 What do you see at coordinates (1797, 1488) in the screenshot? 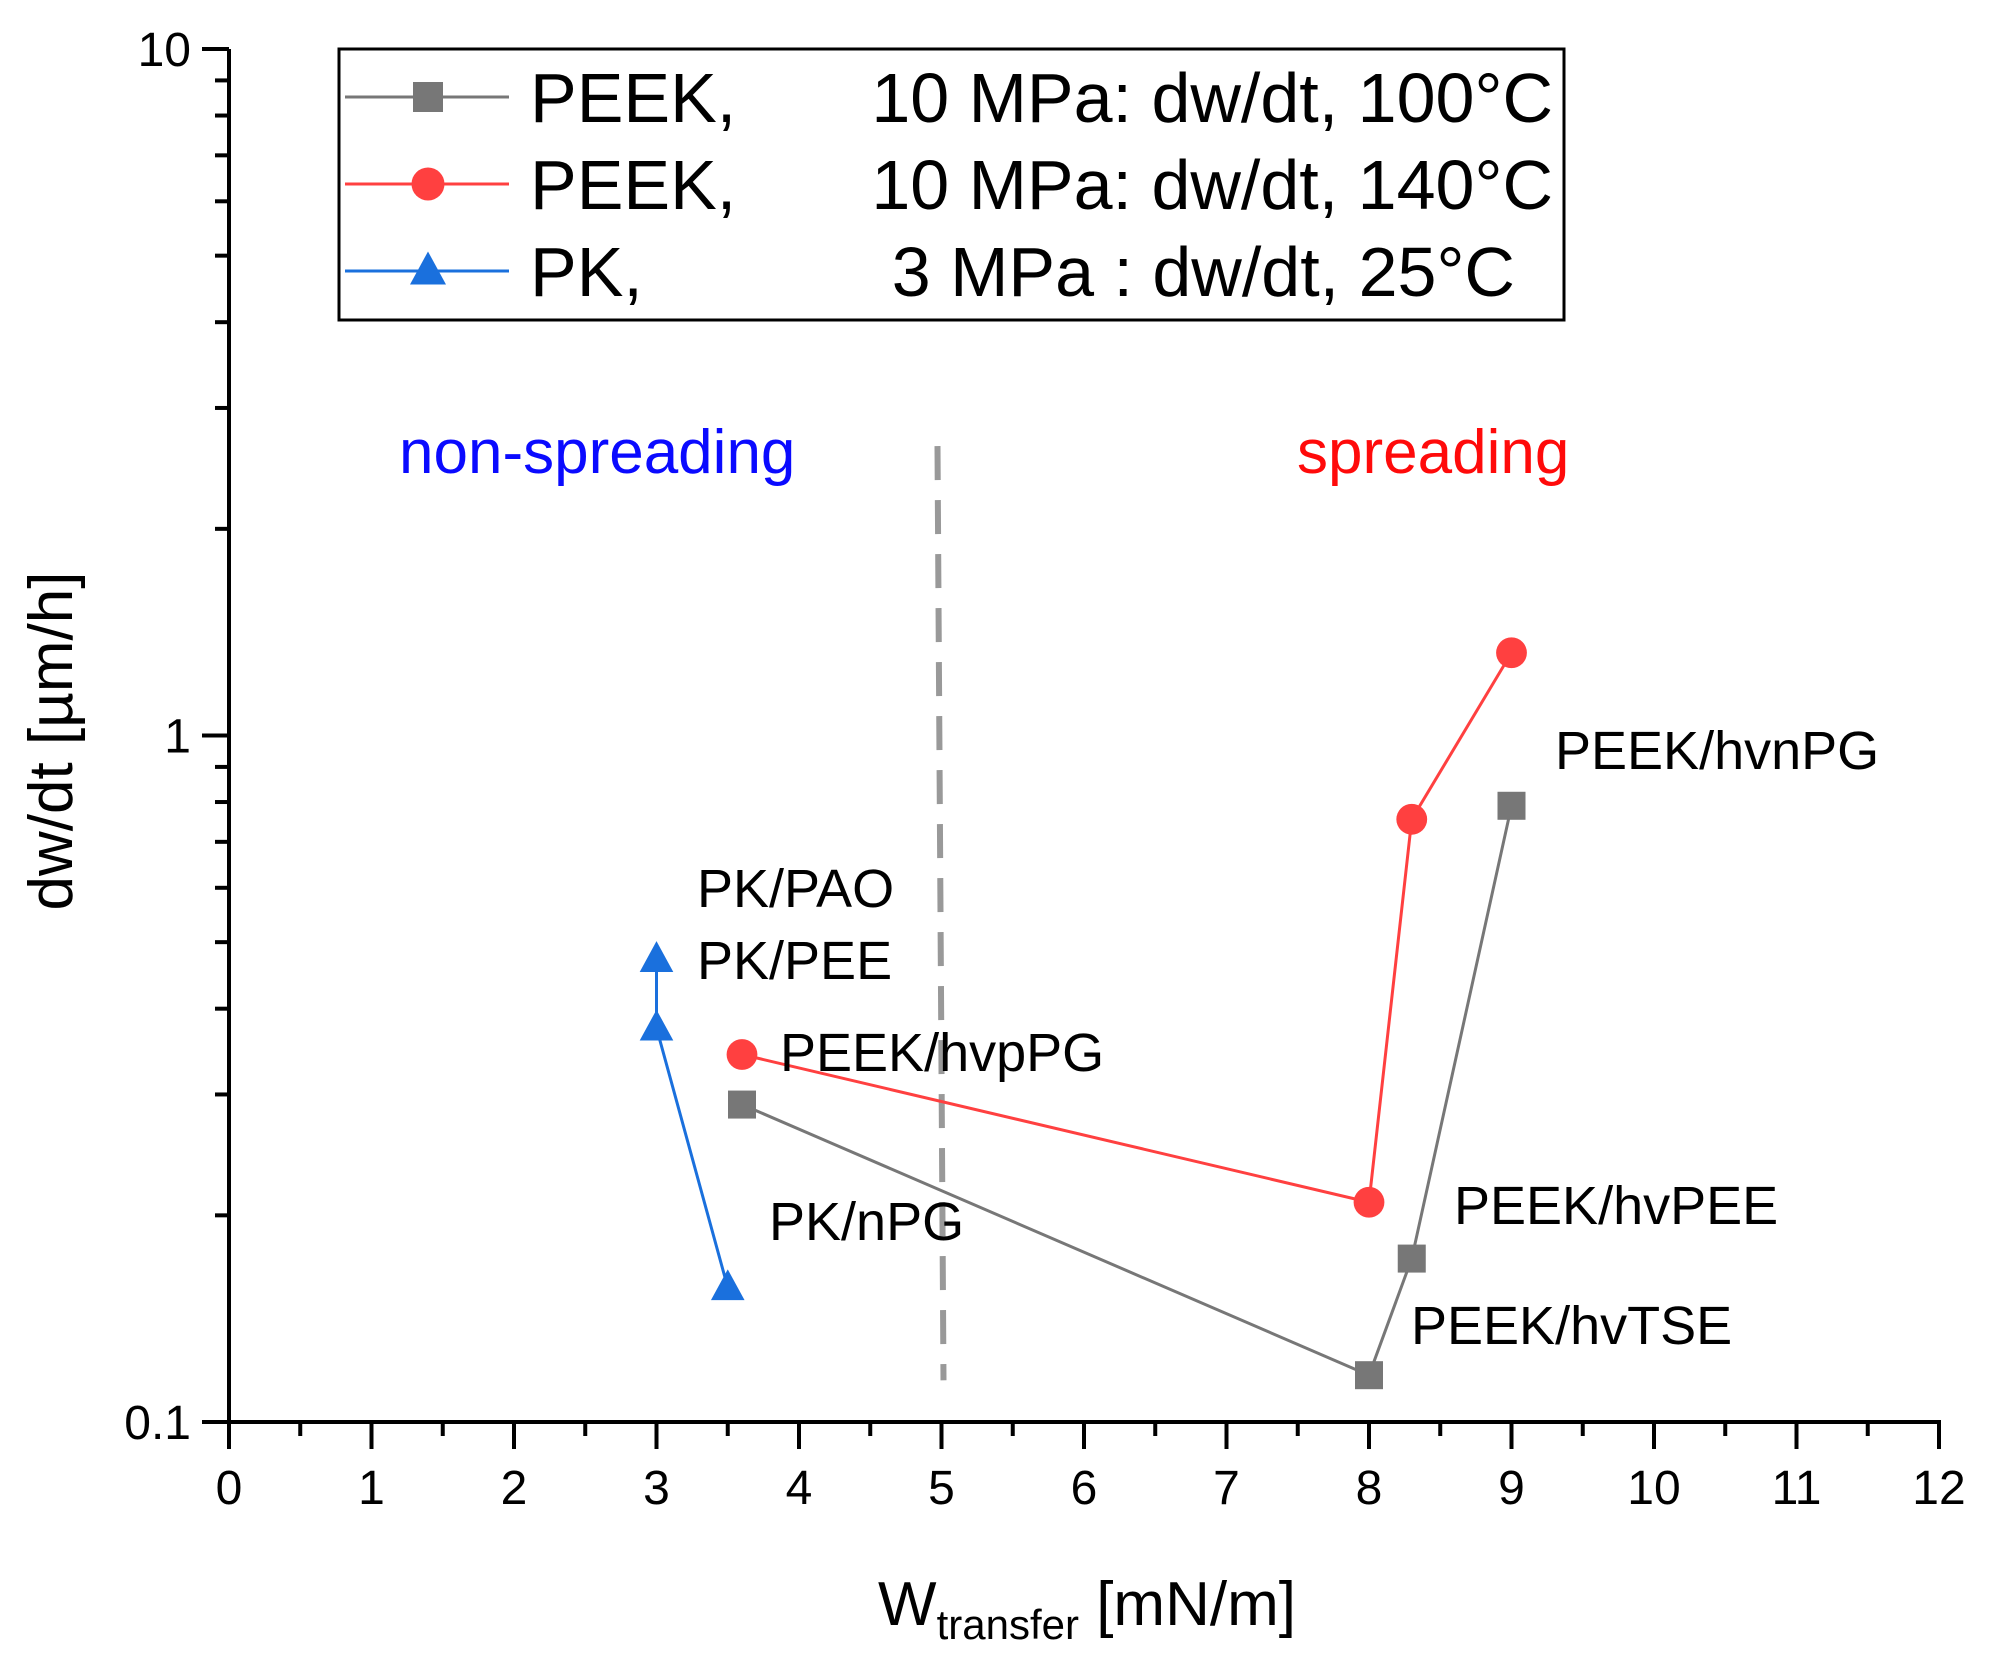
I see `x-tick-label: 11` at bounding box center [1797, 1488].